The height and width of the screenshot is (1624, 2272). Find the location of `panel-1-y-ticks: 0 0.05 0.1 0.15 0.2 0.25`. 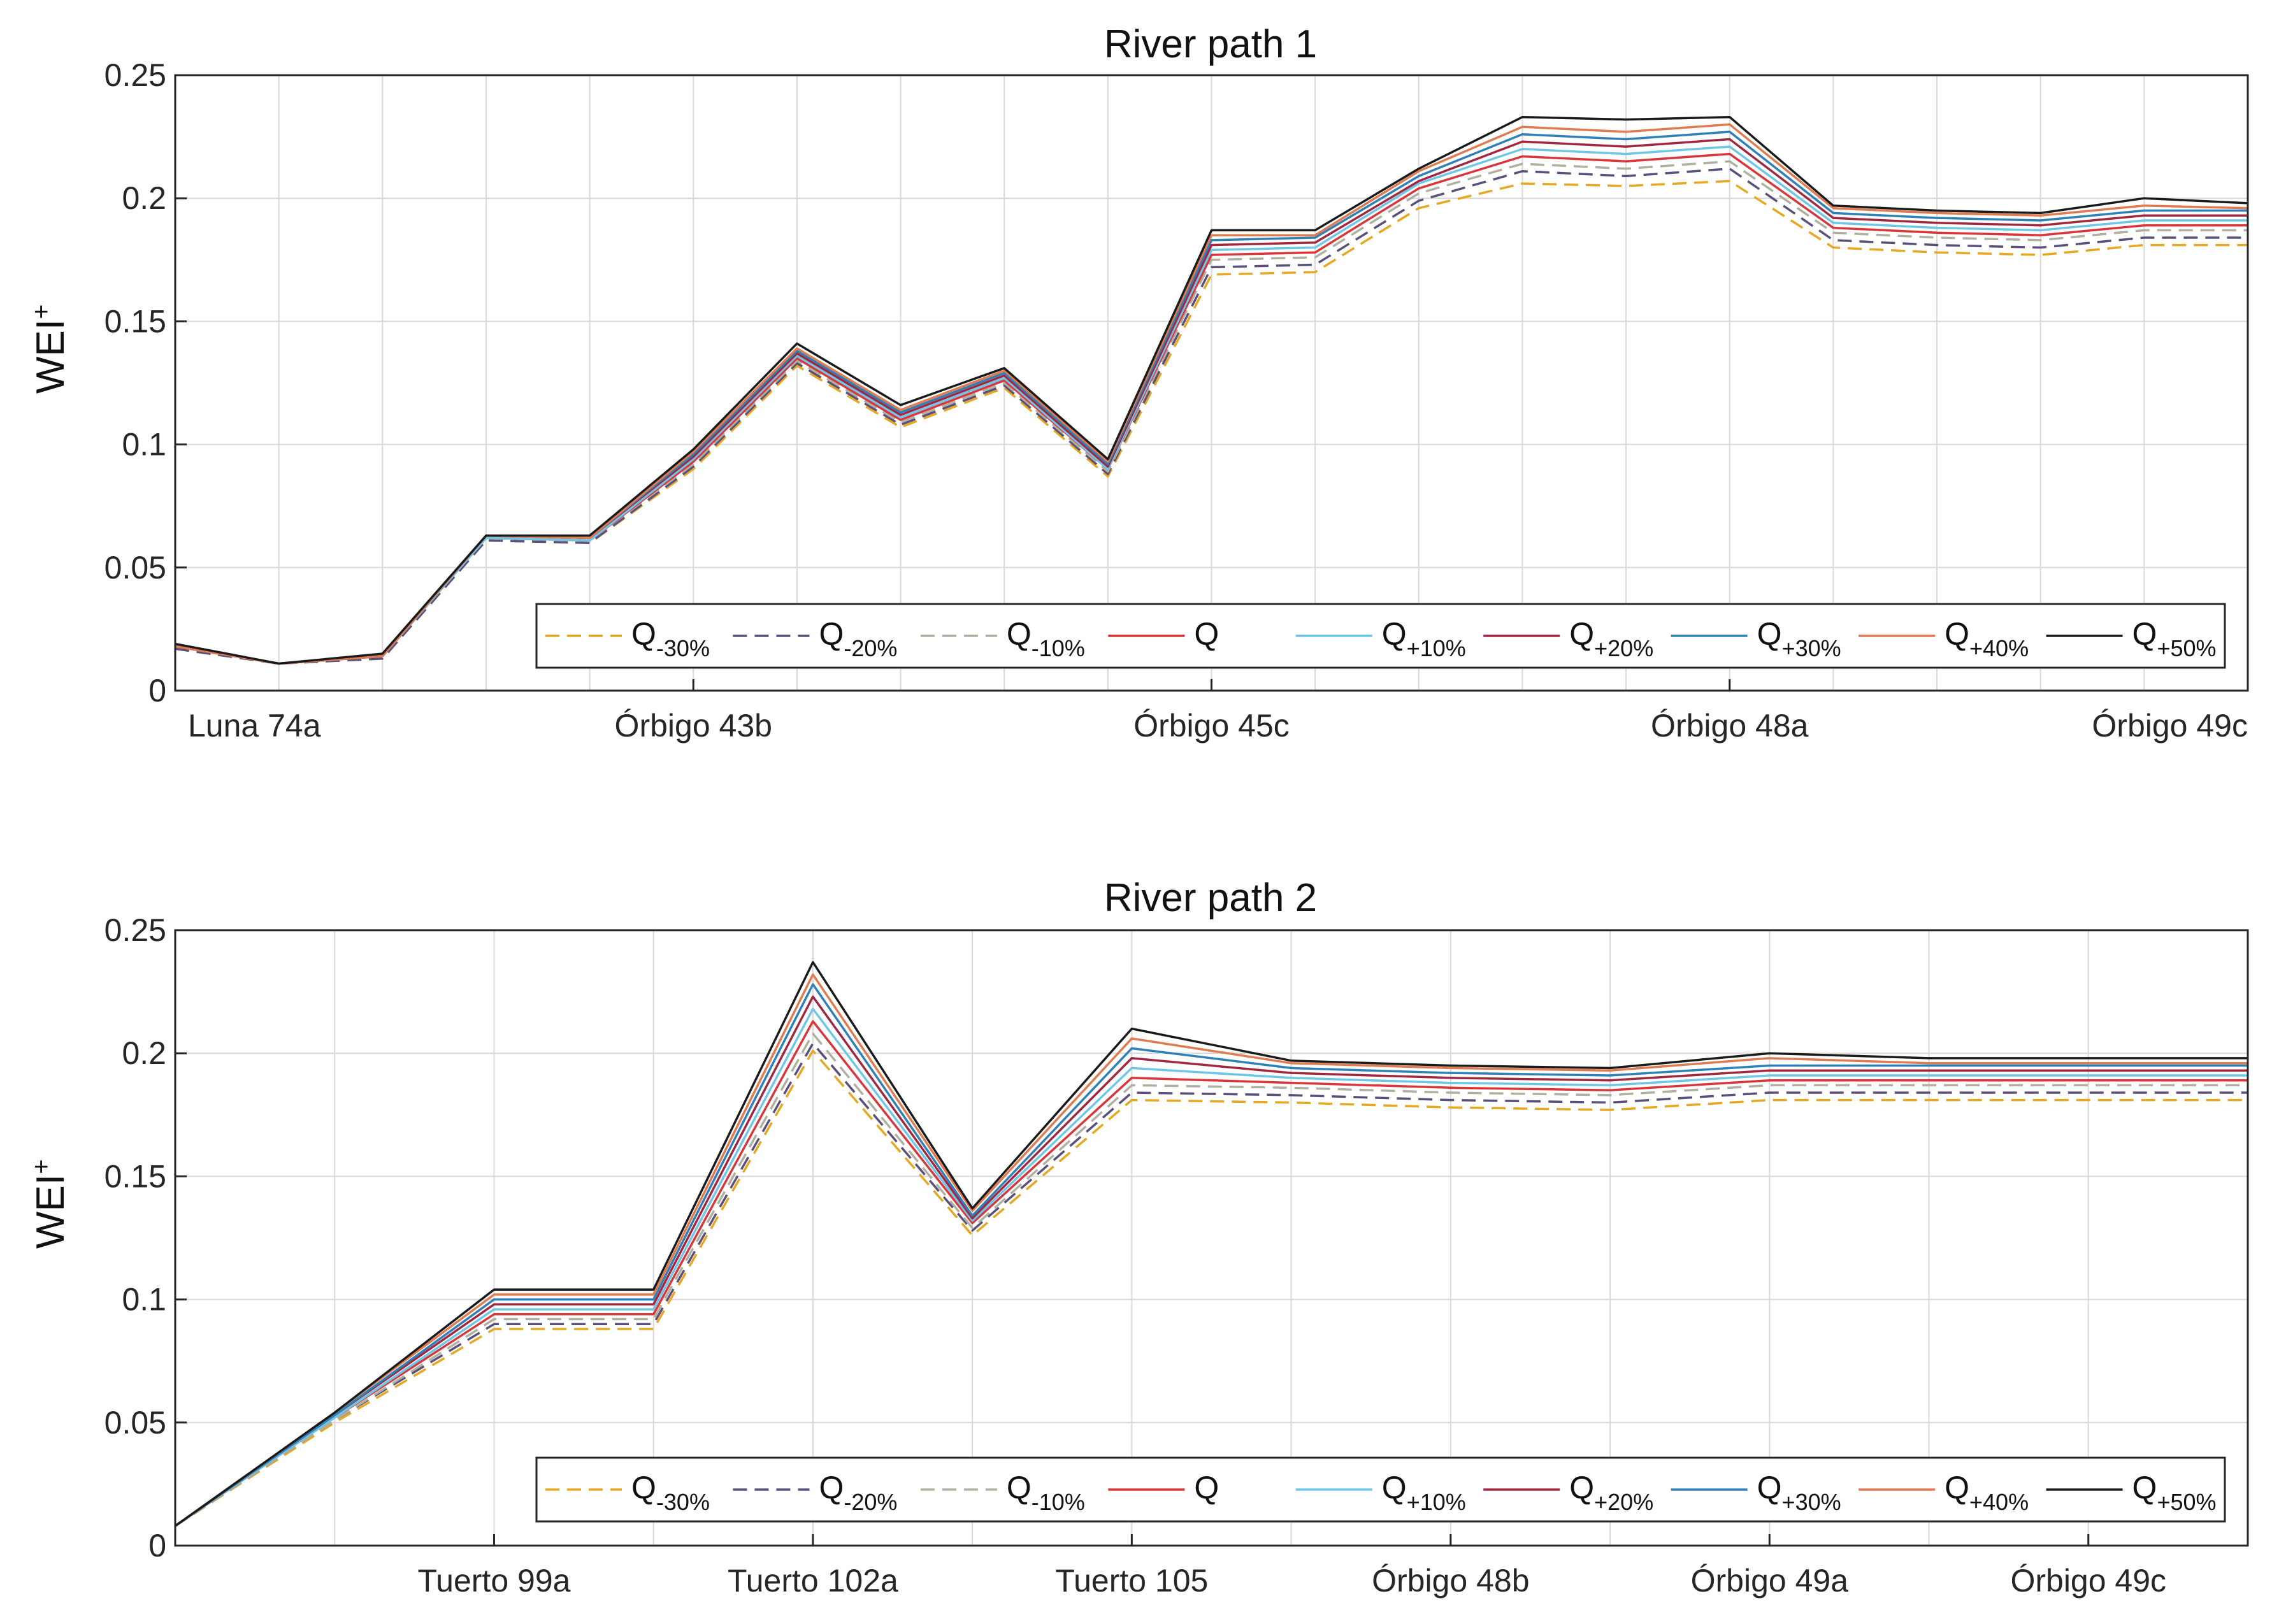

panel-1-y-ticks: 0 0.05 0.1 0.15 0.2 0.25 is located at coordinates (145, 382).